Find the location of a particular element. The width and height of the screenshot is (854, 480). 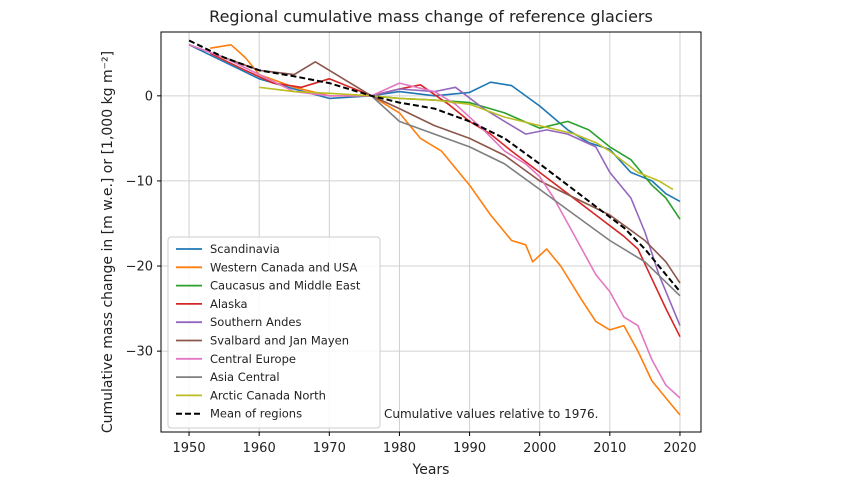

legend-label: Caucasus and Middle East is located at coordinates (285, 286).